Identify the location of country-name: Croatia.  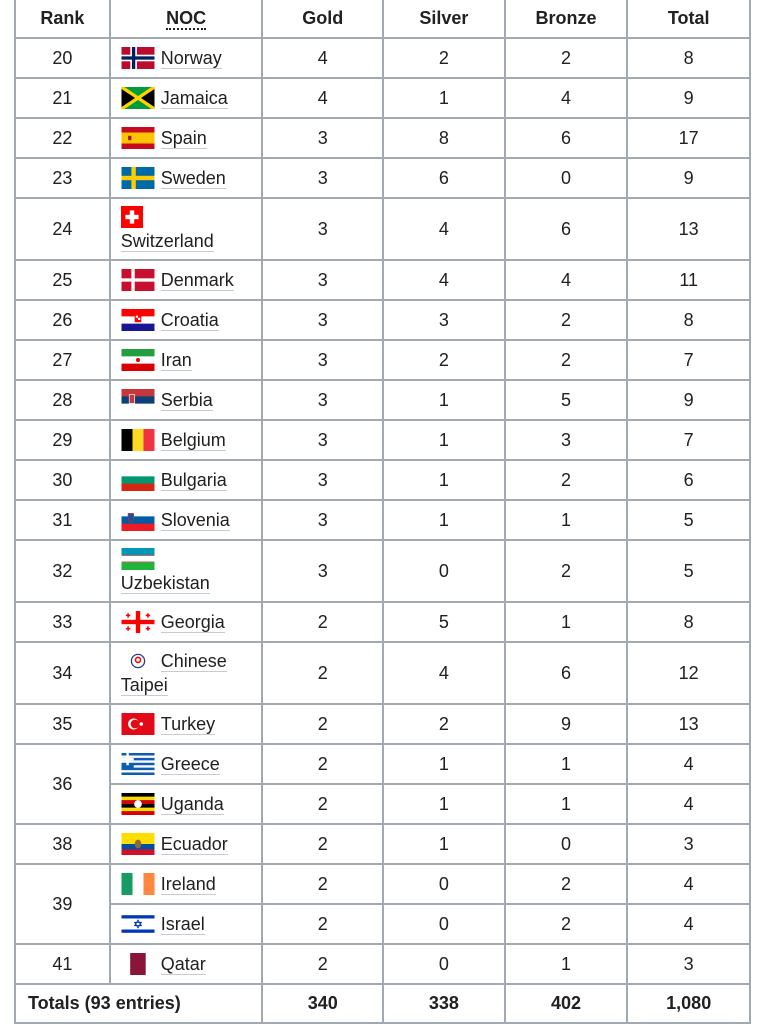
(189, 320).